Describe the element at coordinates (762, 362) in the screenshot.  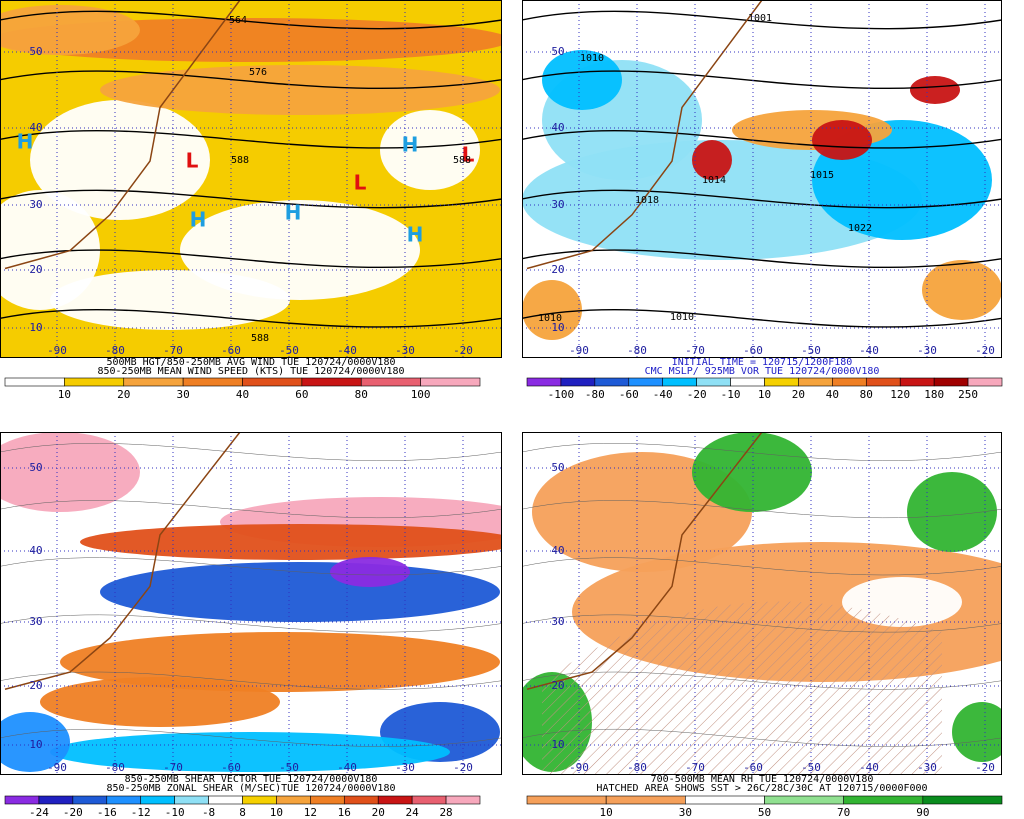
I see `caption: INITIAL TIME = 120715/1200F180` at that location.